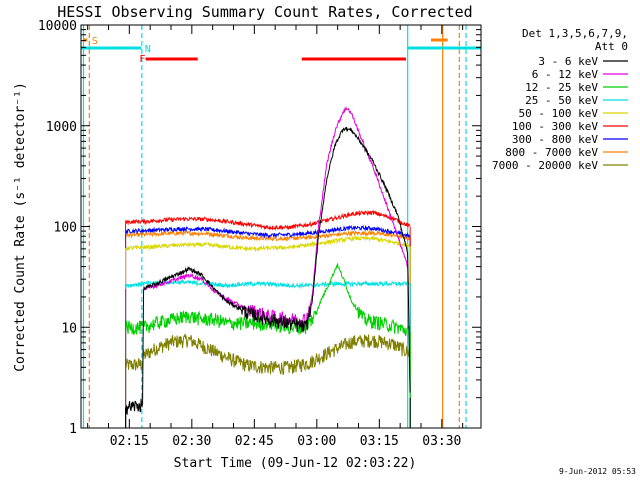  Describe the element at coordinates (559, 113) in the screenshot. I see `legend-label-5: 50 - 100 keV` at that location.